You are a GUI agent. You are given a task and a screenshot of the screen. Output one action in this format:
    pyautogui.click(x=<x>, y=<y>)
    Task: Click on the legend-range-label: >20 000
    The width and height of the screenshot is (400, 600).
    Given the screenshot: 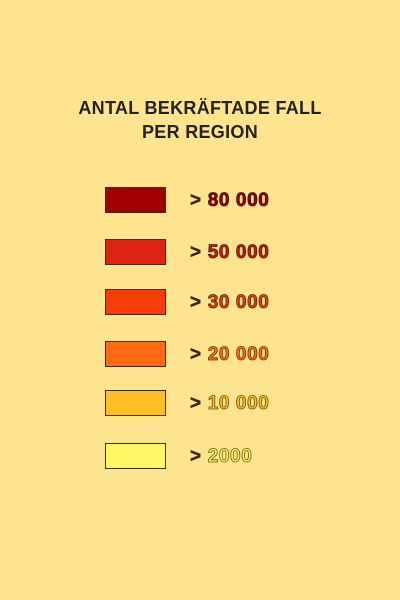 What is the action you would take?
    pyautogui.click(x=229, y=355)
    